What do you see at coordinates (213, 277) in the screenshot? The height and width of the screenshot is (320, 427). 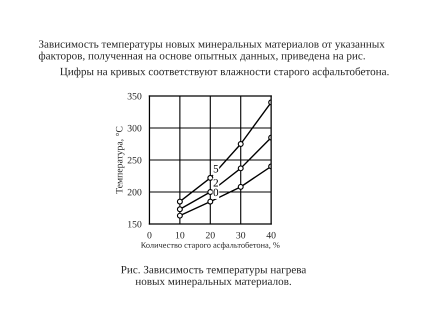 I see `text: Рис. Зависимость температуры нагрева новых минеральных материалов.` at bounding box center [213, 277].